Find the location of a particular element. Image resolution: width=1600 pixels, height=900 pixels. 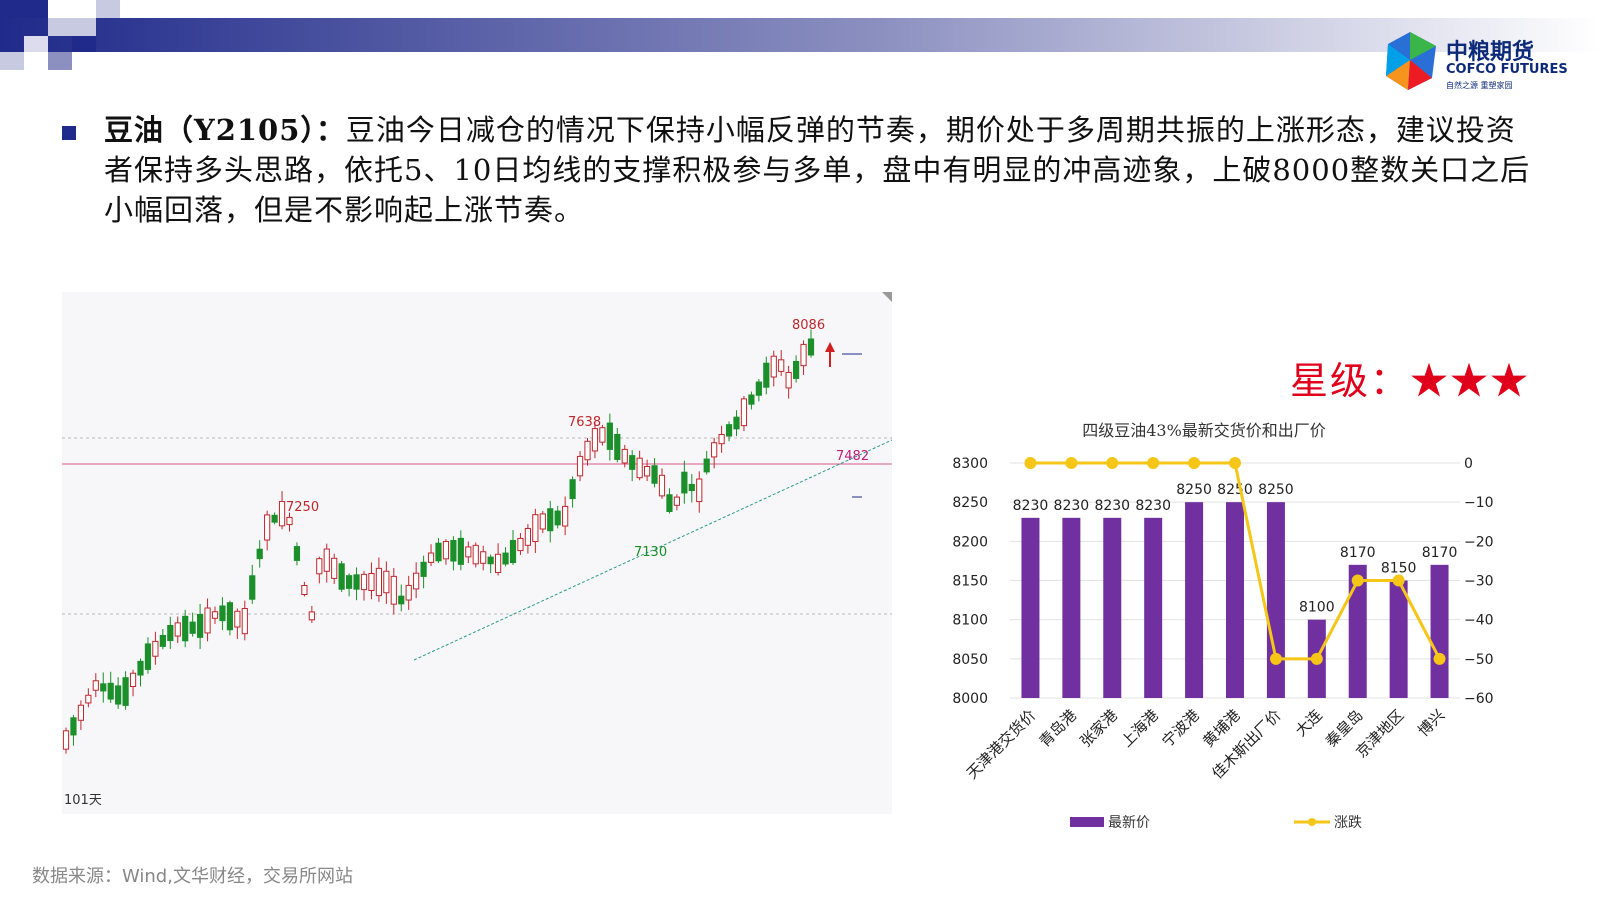

left-tick-label: 8050 is located at coordinates (970, 660).